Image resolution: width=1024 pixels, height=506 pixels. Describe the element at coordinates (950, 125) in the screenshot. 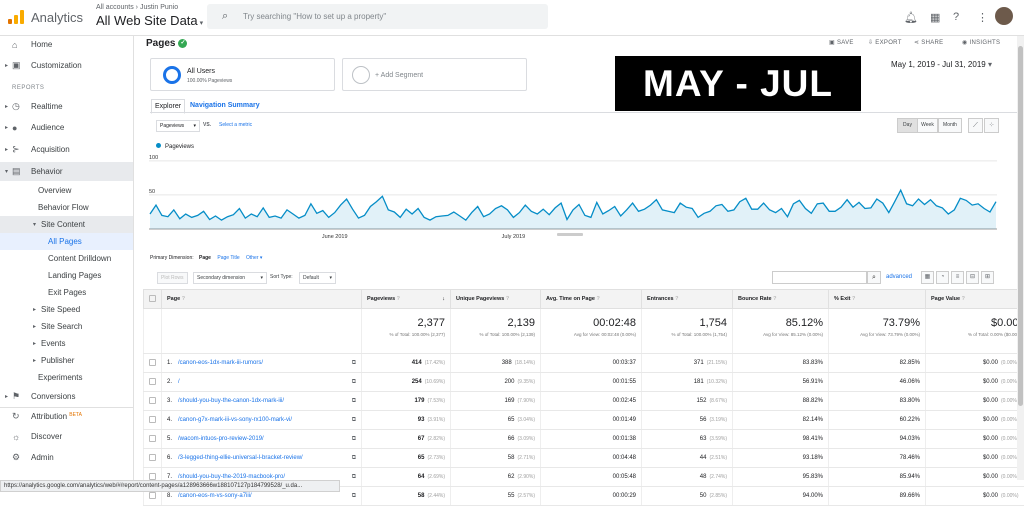

I see `month-button: Month` at that location.